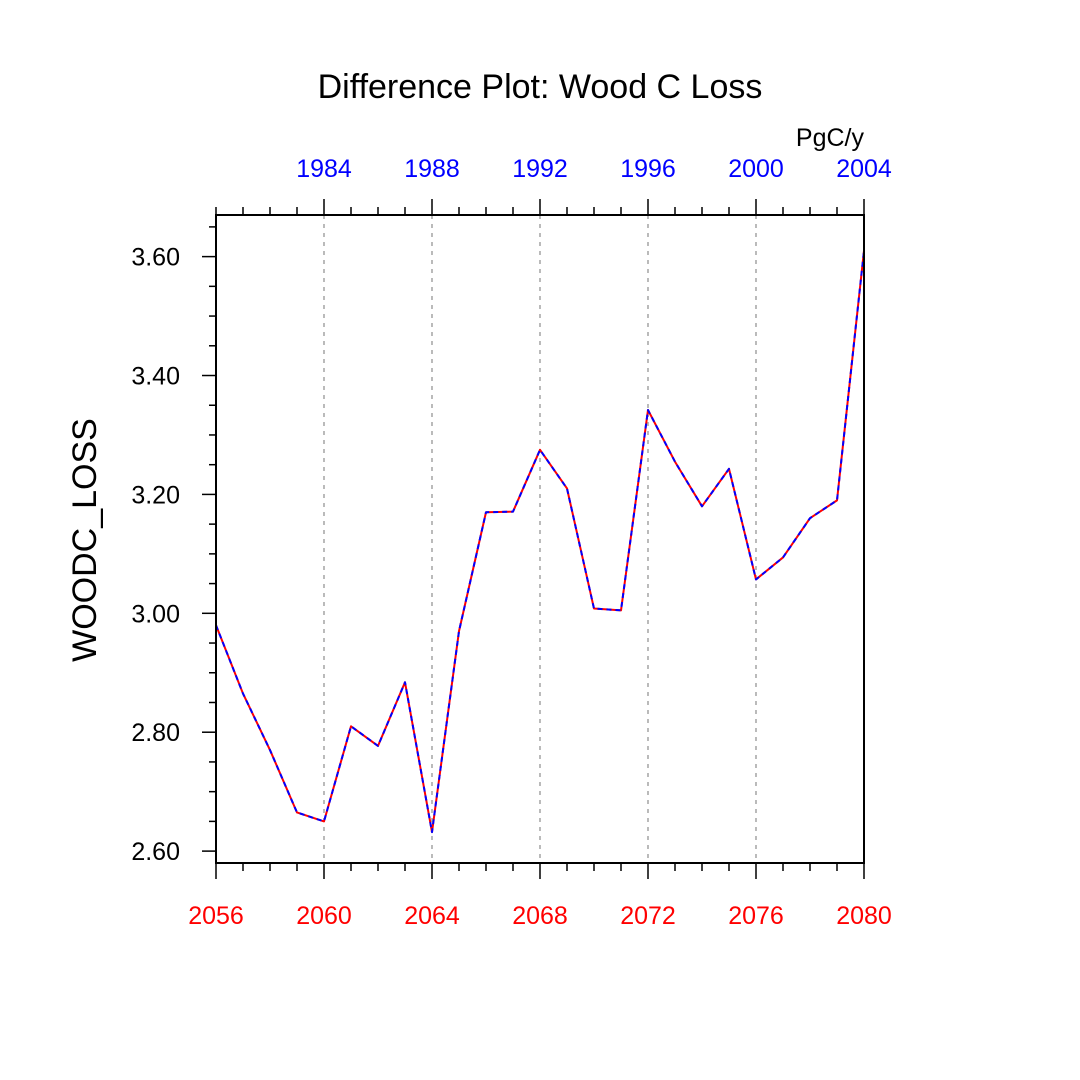 This screenshot has height=1080, width=1080. What do you see at coordinates (155, 495) in the screenshot?
I see `y-tick-label: 3.20` at bounding box center [155, 495].